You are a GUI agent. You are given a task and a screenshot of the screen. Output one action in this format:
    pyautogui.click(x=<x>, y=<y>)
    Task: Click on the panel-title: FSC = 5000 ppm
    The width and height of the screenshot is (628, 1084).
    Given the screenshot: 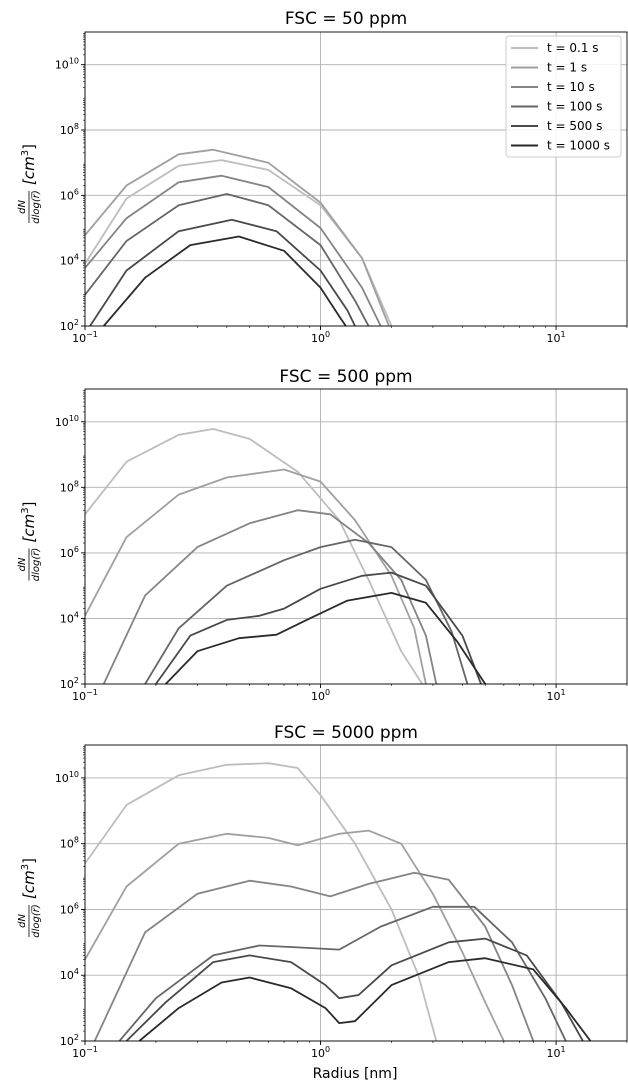 What is the action you would take?
    pyautogui.click(x=346, y=733)
    